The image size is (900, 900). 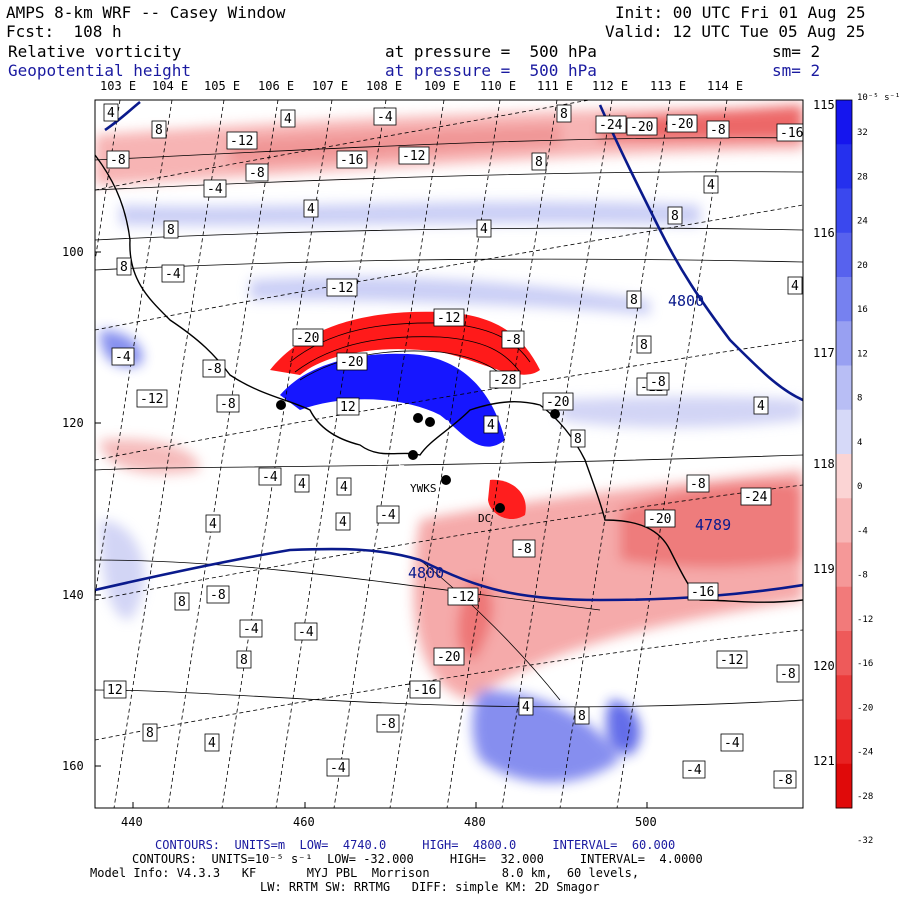 I want to click on y-tick-label: 140, so click(x=73, y=595).